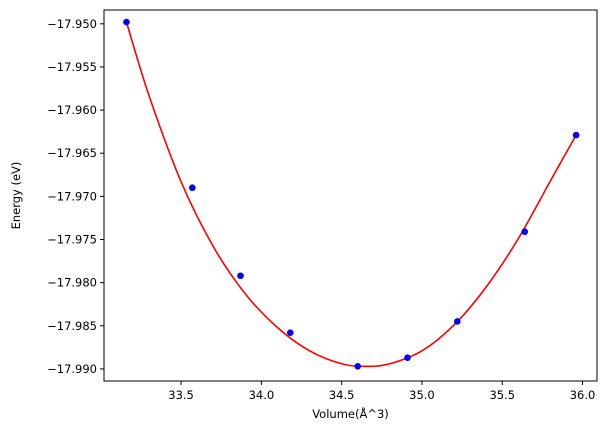  I want to click on x-axis-label: Volume(Å^3), so click(350, 413).